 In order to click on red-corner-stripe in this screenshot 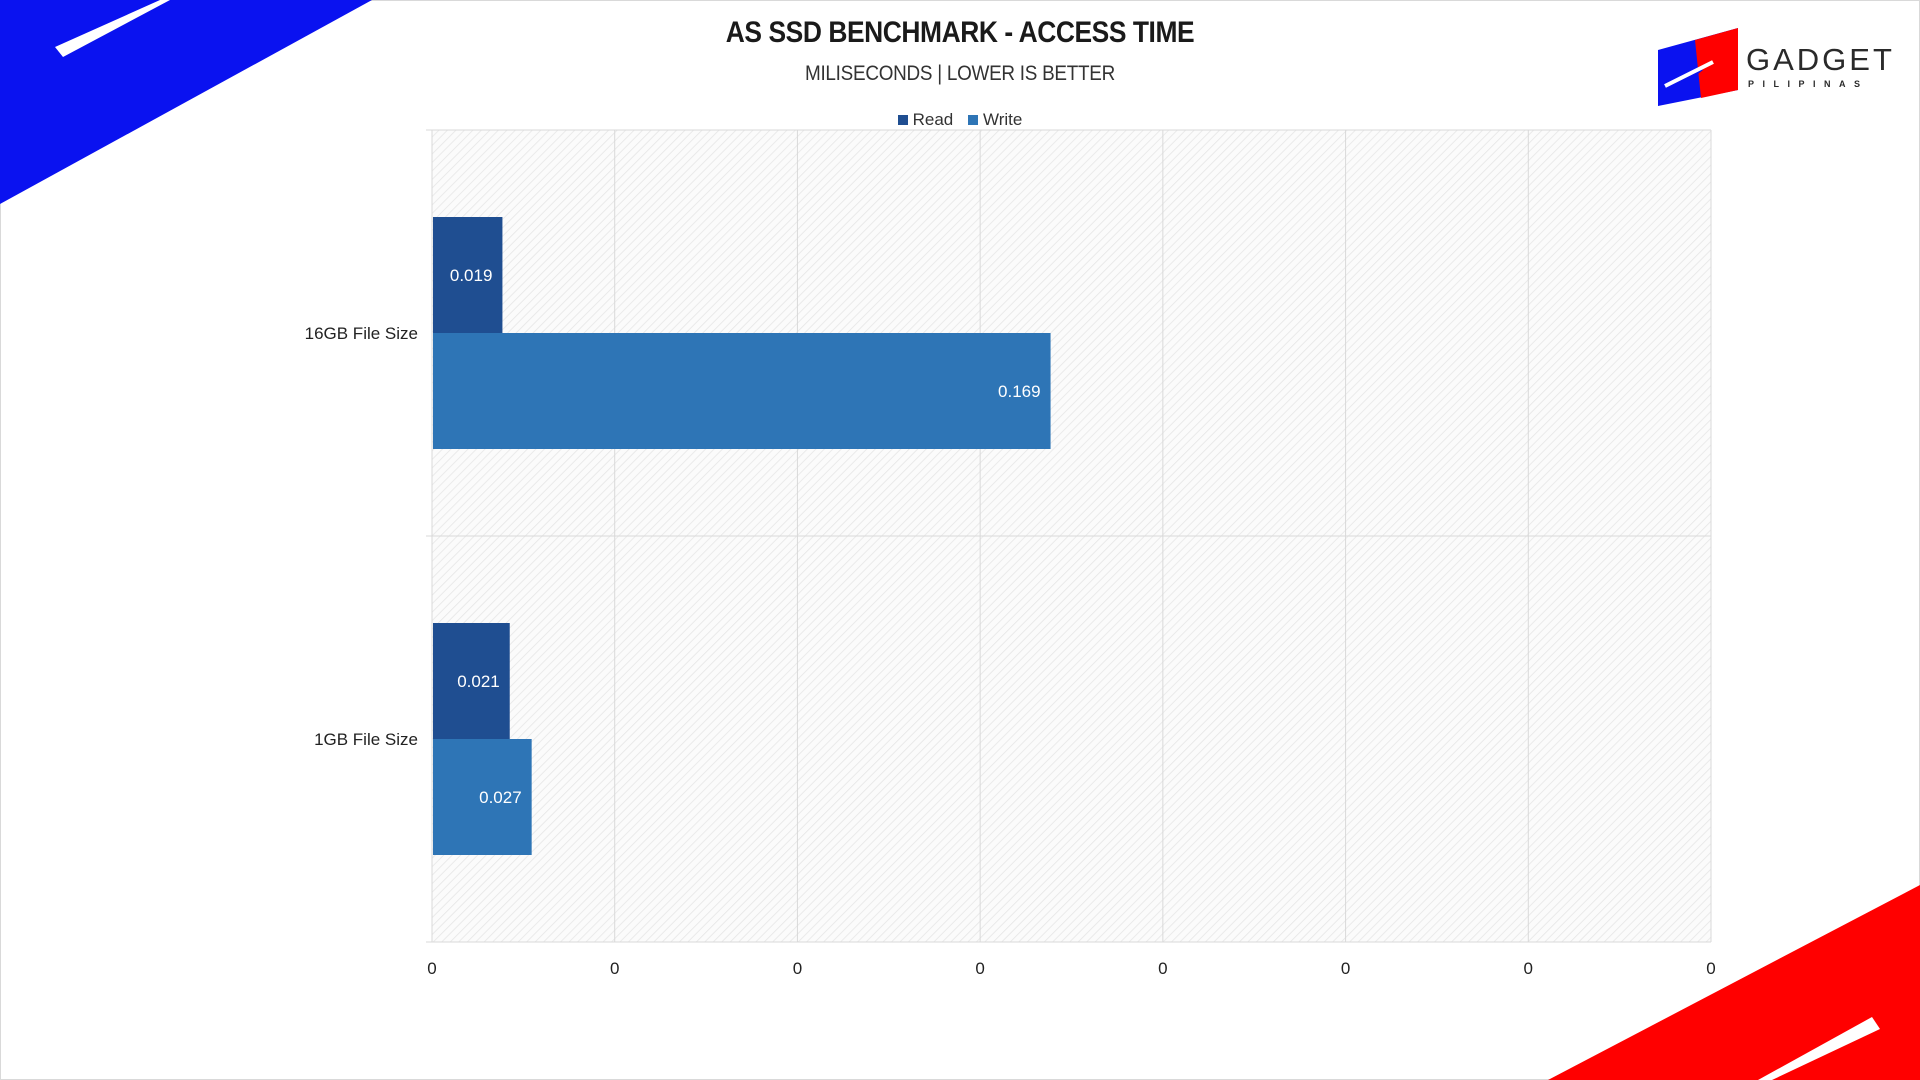, I will do `click(1734, 982)`.